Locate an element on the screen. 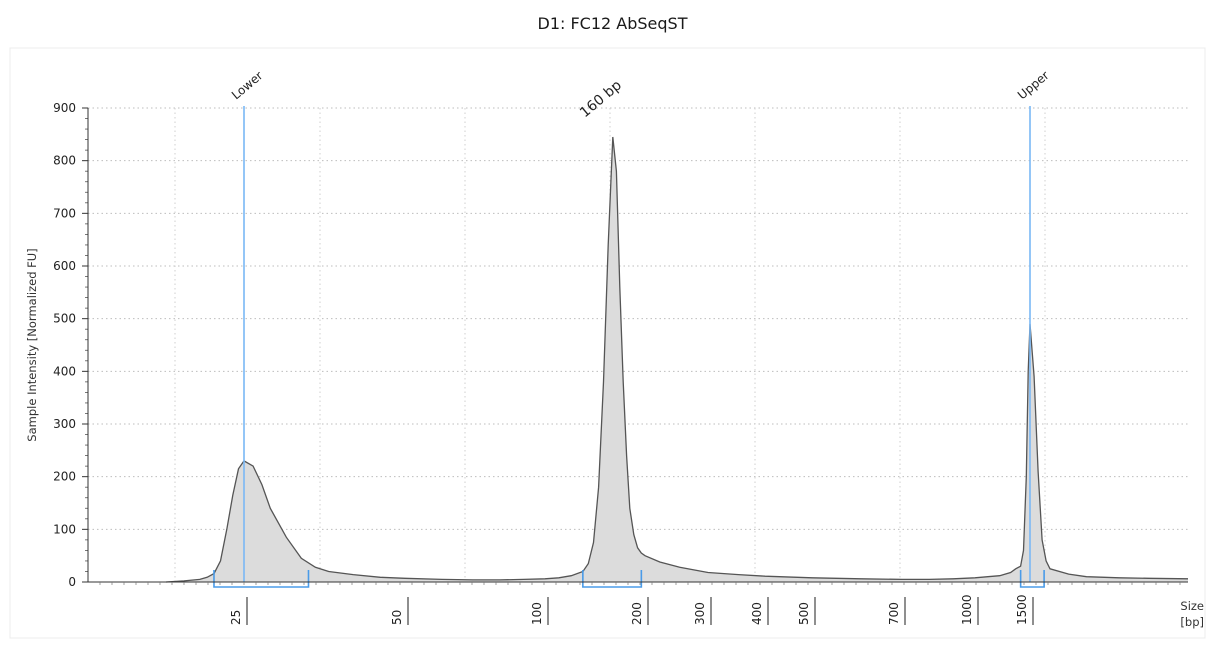 The width and height of the screenshot is (1225, 647). x-axis-title-unit: [bp] is located at coordinates (1192, 622).